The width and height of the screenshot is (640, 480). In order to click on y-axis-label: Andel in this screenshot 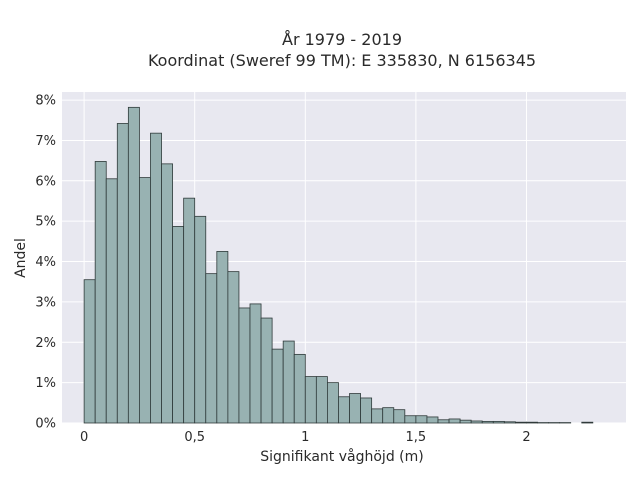, I will do `click(21, 258)`.